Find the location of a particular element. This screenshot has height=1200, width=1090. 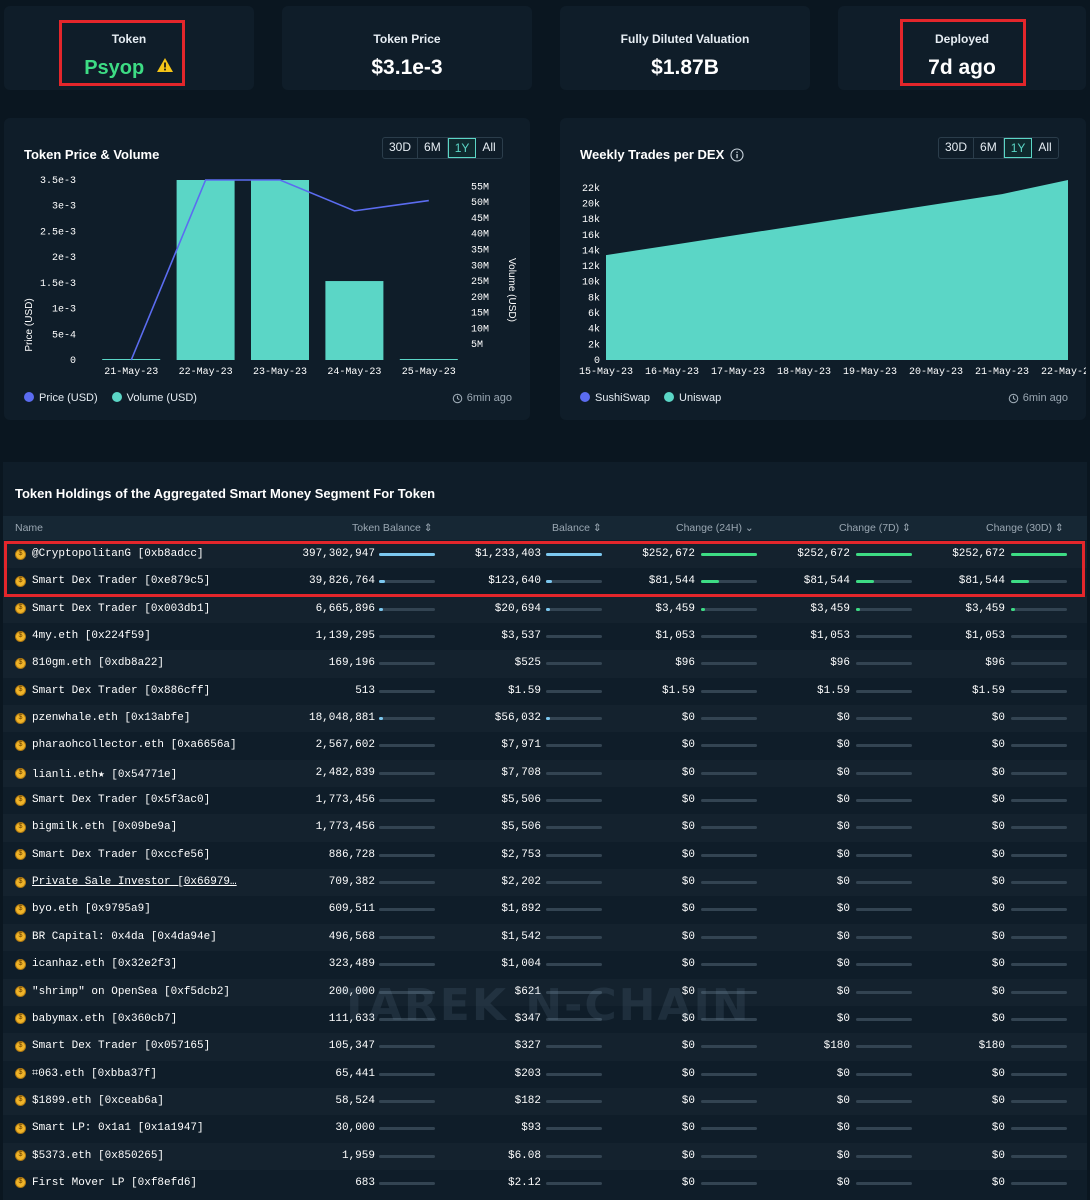

holder-label: Smart Dex Trader [0xccfe56] is located at coordinates (121, 854).